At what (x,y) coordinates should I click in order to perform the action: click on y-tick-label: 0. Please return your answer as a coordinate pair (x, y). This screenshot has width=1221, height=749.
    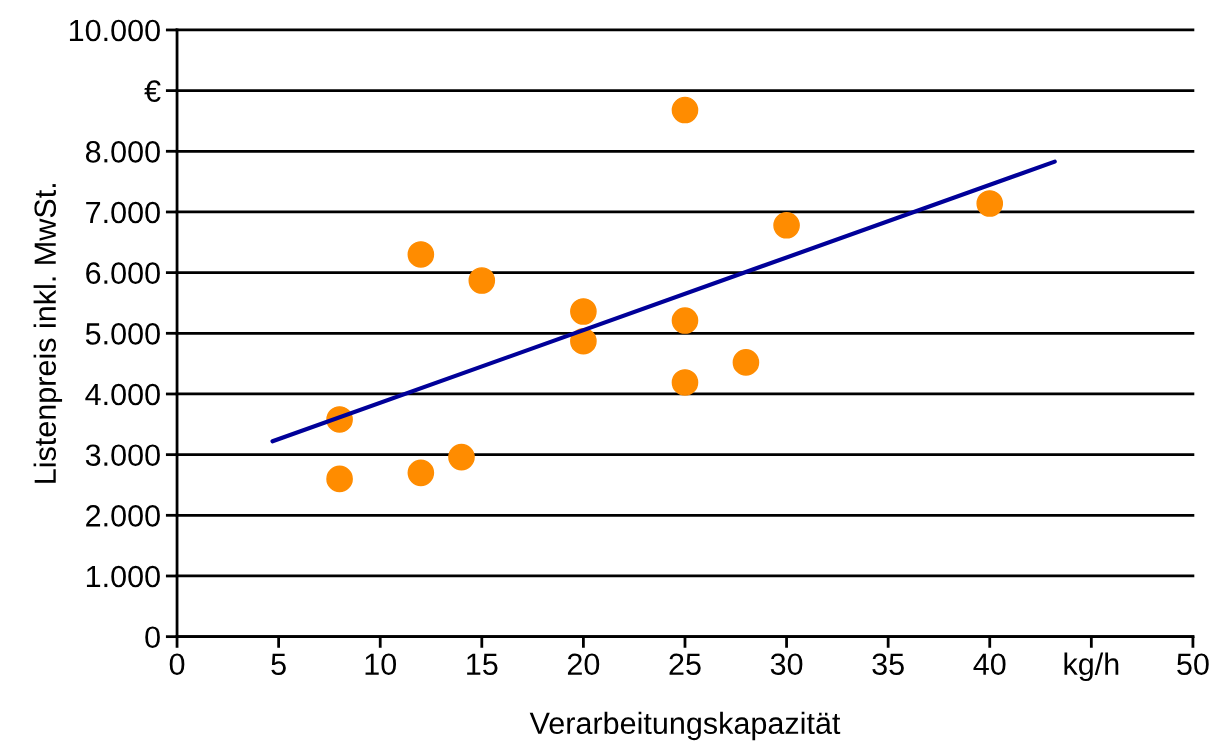
    Looking at the image, I should click on (152, 637).